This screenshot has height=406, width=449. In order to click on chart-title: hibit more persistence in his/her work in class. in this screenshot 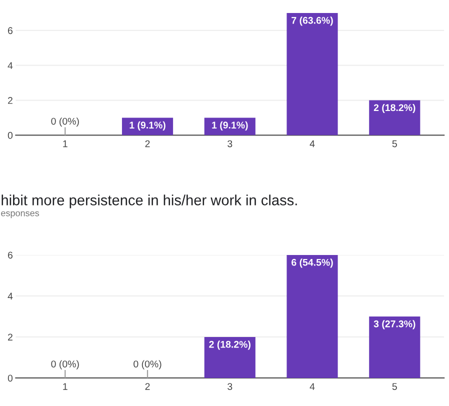, I will do `click(149, 201)`.